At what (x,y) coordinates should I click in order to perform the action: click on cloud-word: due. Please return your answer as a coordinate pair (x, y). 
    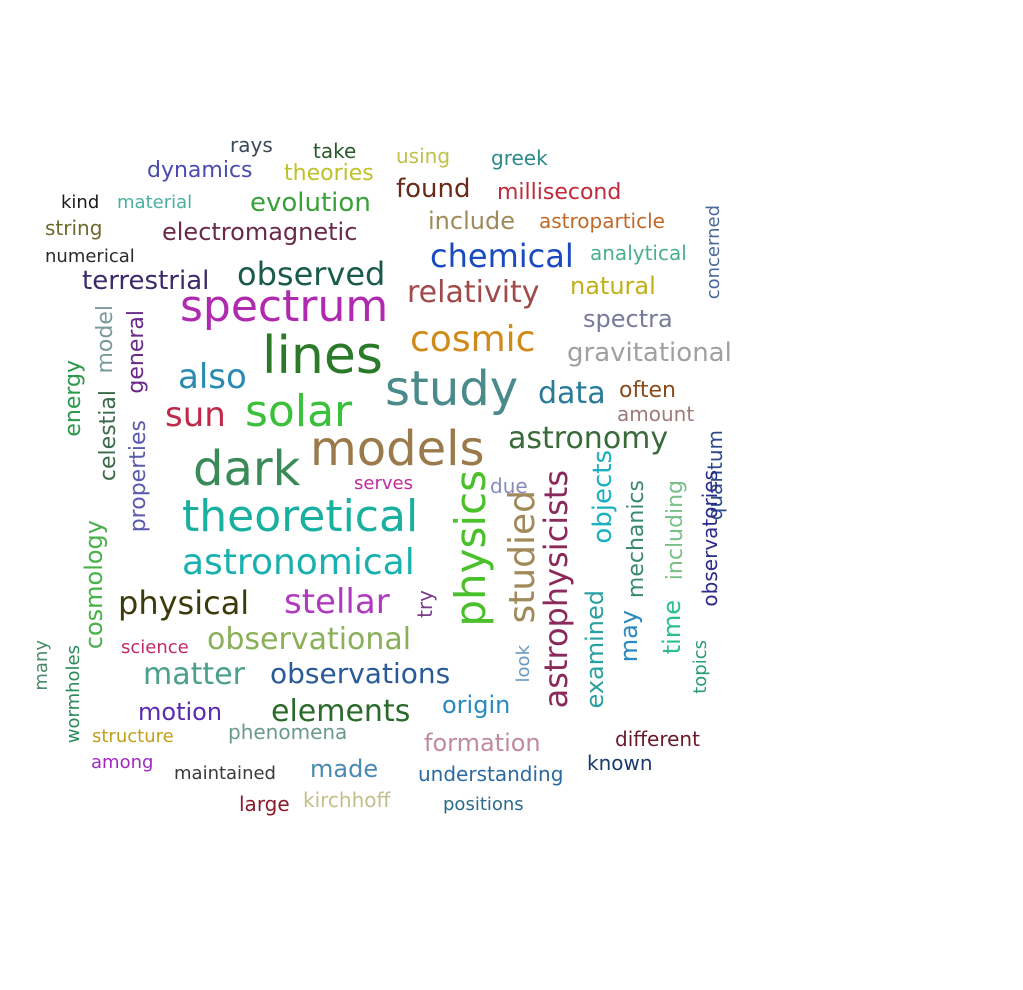
    Looking at the image, I should click on (509, 486).